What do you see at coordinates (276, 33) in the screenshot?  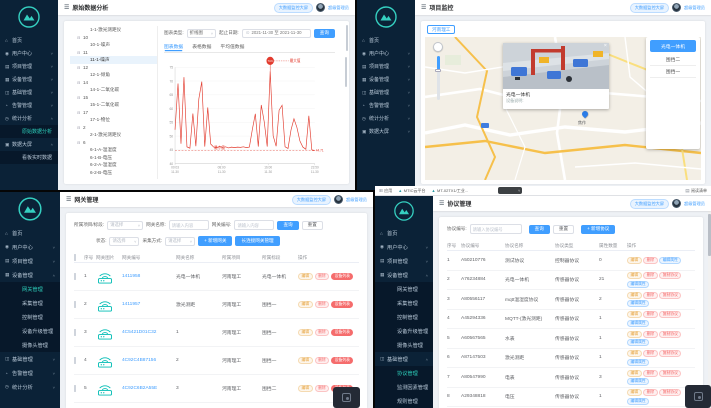 I see `date-range-picker: ⊙ 2021-11-30 至 2021-11-30` at bounding box center [276, 33].